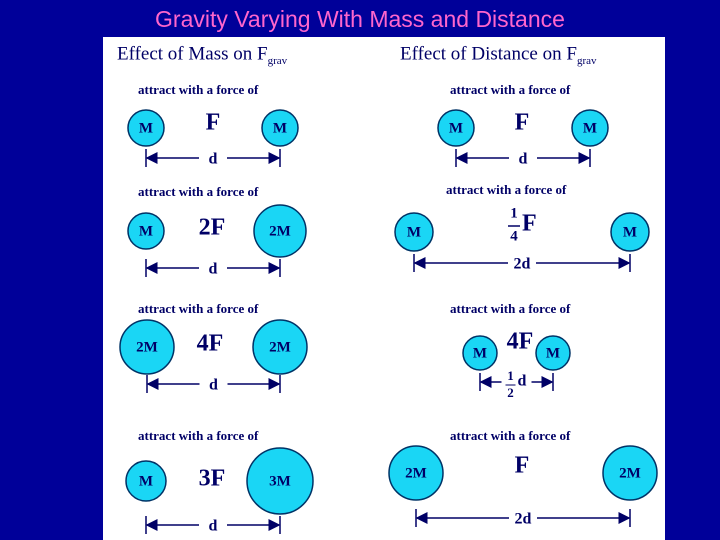 The width and height of the screenshot is (720, 540). I want to click on distance-fraction-num: 1, so click(510, 375).